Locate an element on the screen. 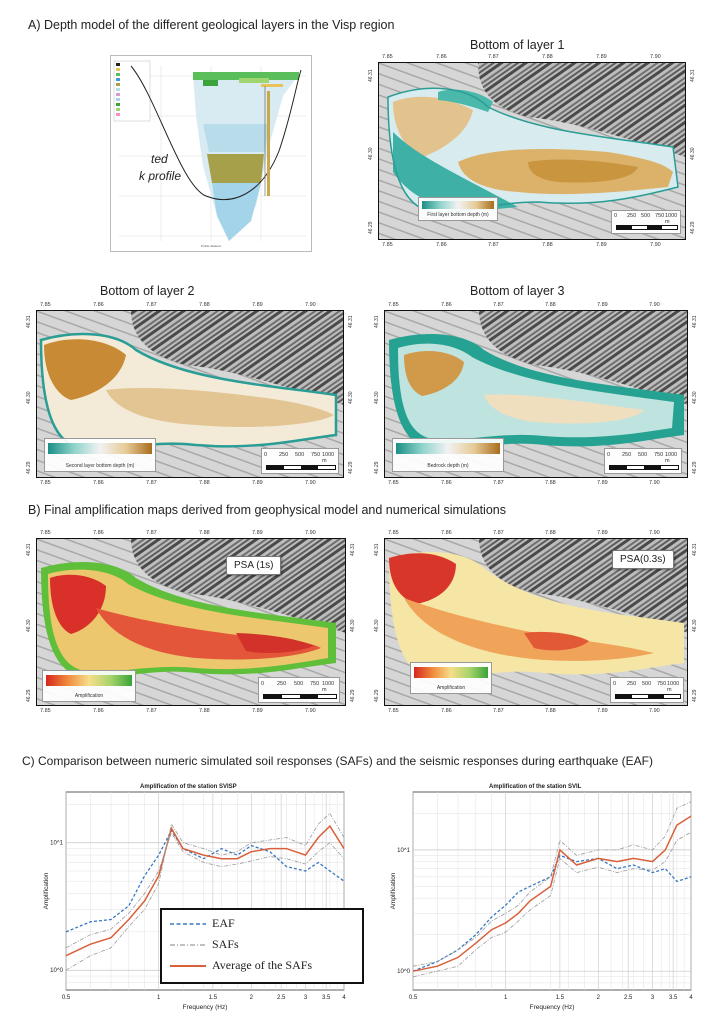 The width and height of the screenshot is (726, 1024). map5-xtick: 7.87 is located at coordinates (498, 533).